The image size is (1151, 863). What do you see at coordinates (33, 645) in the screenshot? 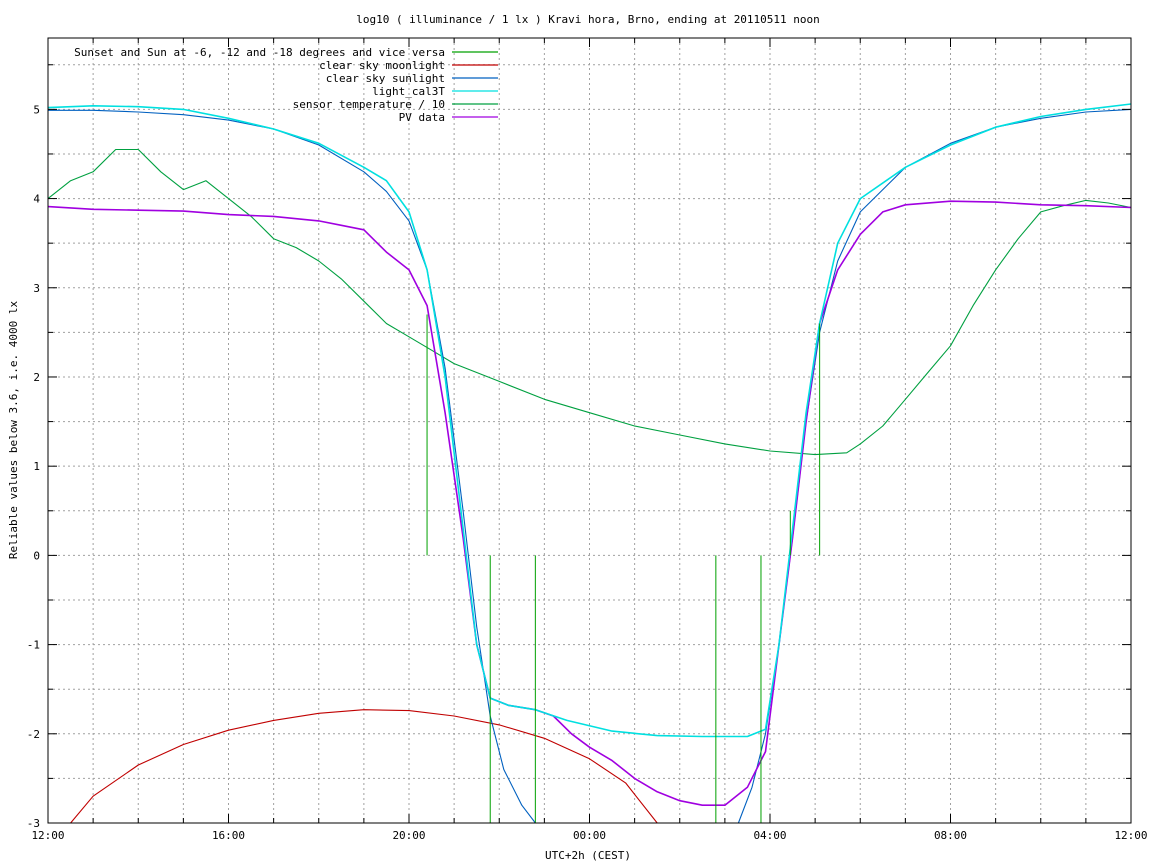
I see `y-tick-label: -1` at bounding box center [33, 645].